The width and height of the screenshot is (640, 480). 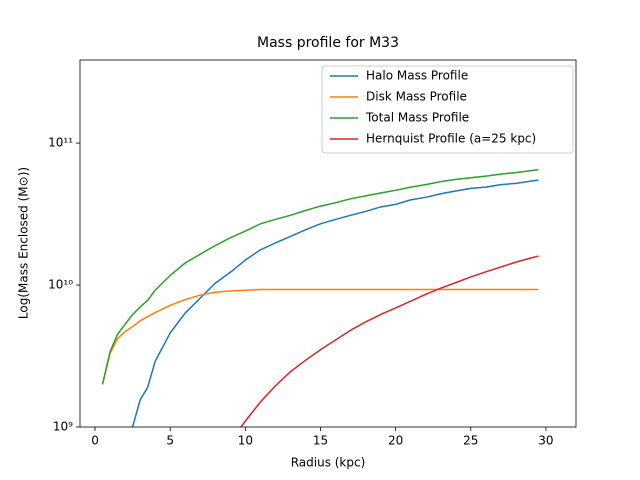 I want to click on legend-label: Total Mass Profile, so click(x=417, y=118).